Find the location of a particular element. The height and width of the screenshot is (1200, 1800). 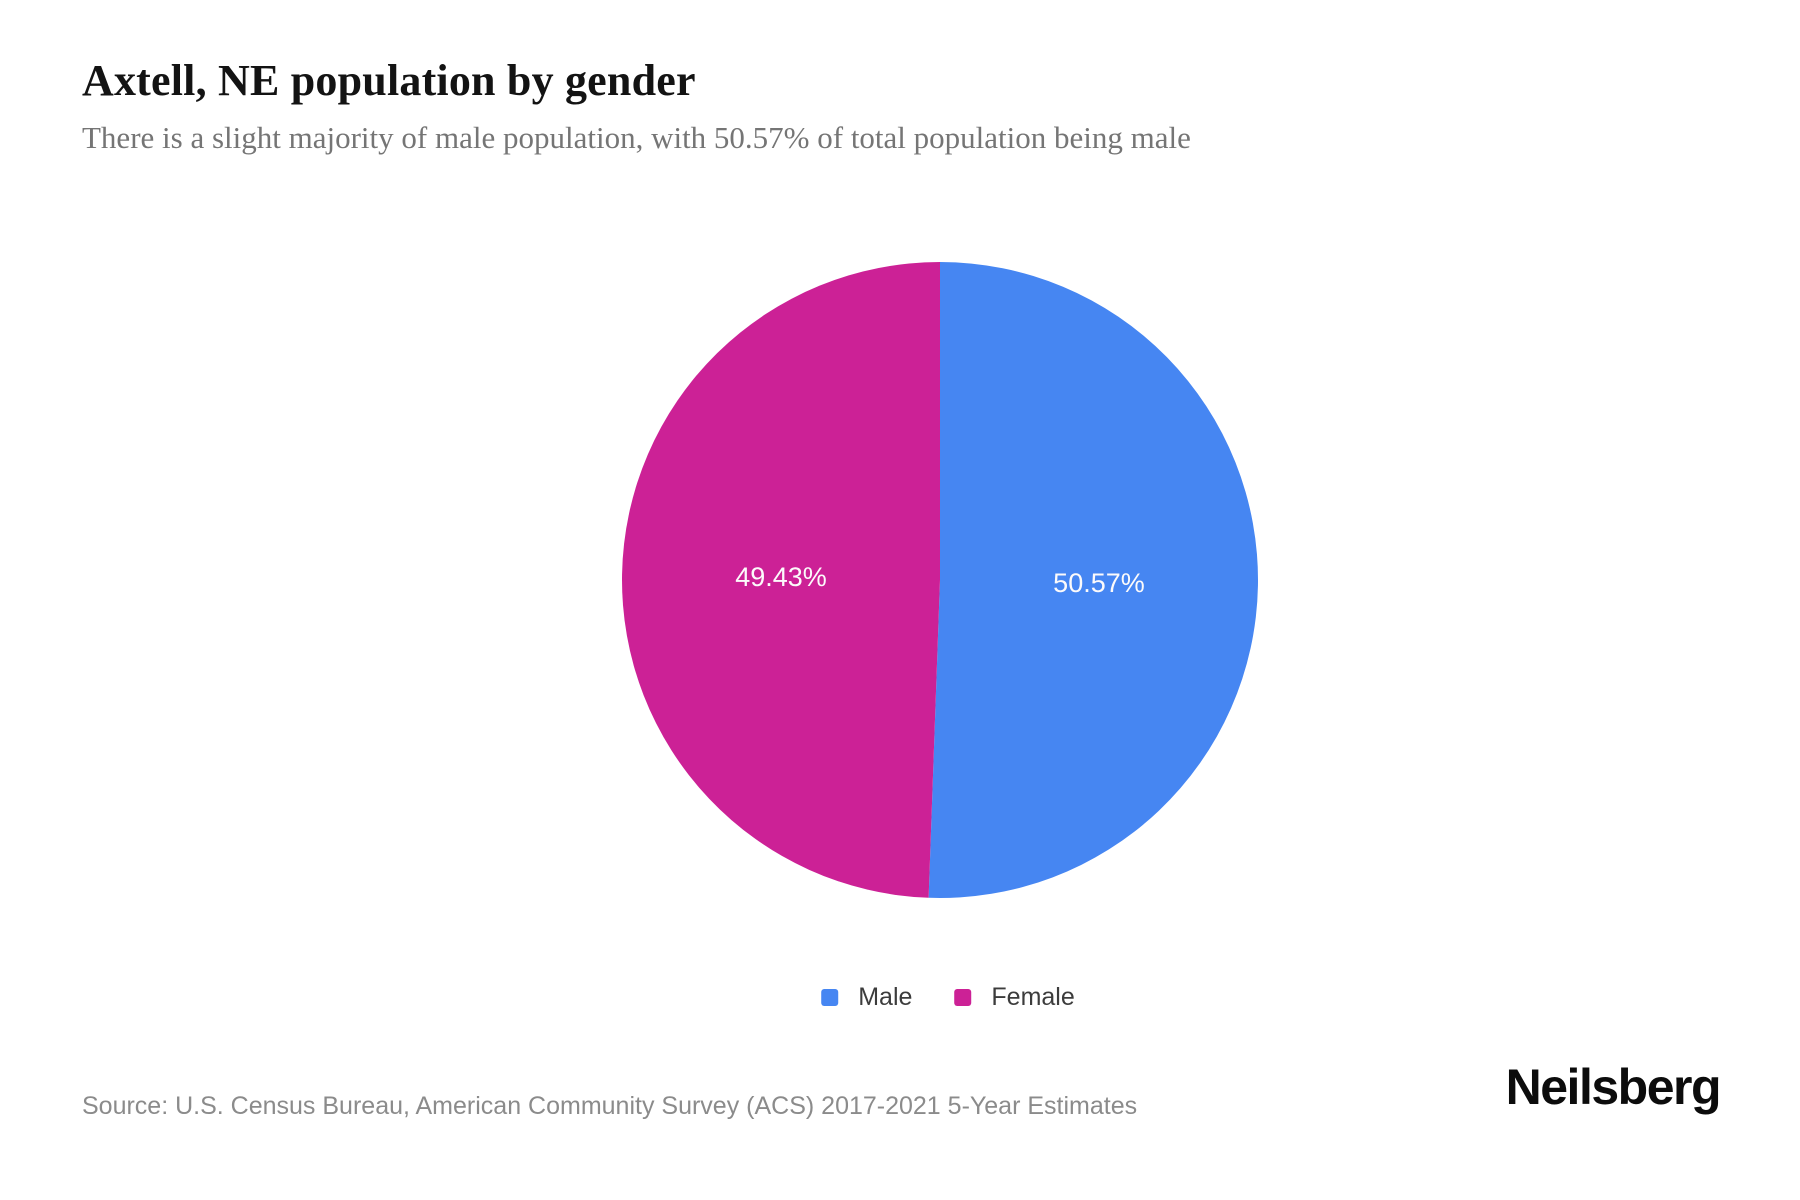

legend-swatch-male-icon is located at coordinates (830, 997).